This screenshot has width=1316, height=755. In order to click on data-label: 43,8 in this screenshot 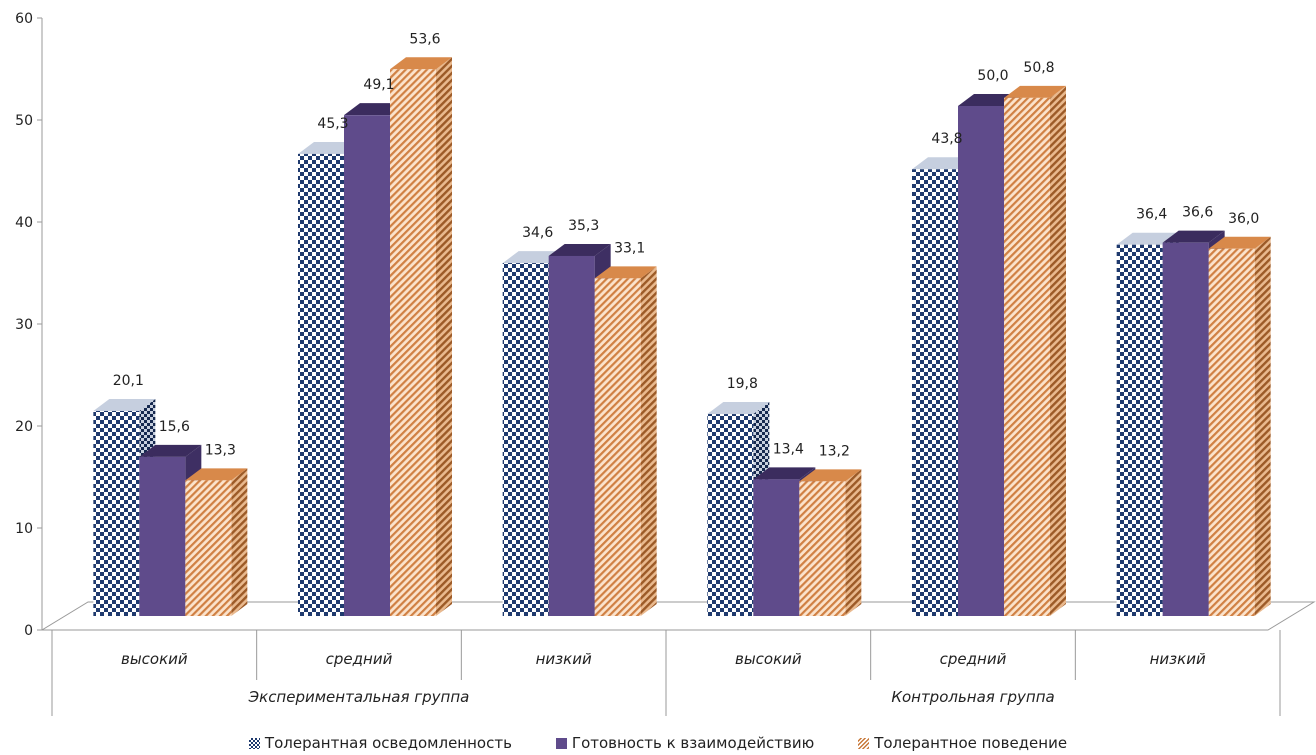, I will do `click(946, 139)`.